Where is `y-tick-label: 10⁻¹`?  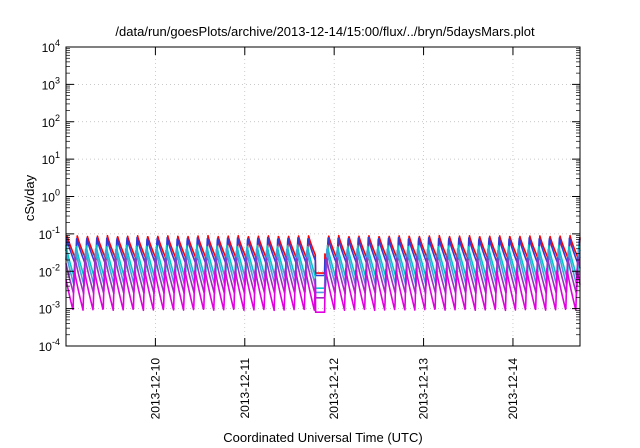 y-tick-label: 10⁻¹ is located at coordinates (49, 233).